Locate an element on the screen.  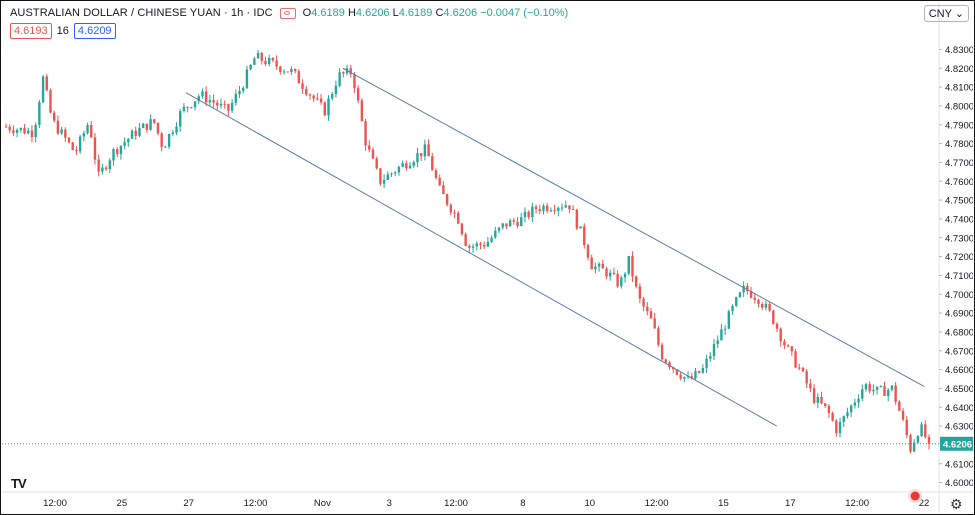
x-tick-label: 12:00 is located at coordinates (857, 503).